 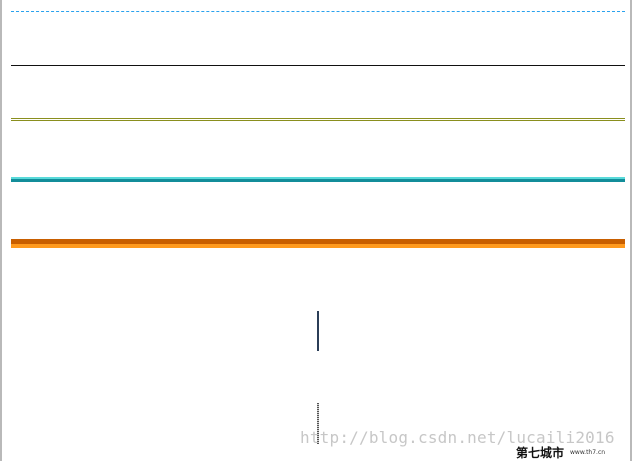 What do you see at coordinates (540, 453) in the screenshot?
I see `watermark-logo: 第七城市` at bounding box center [540, 453].